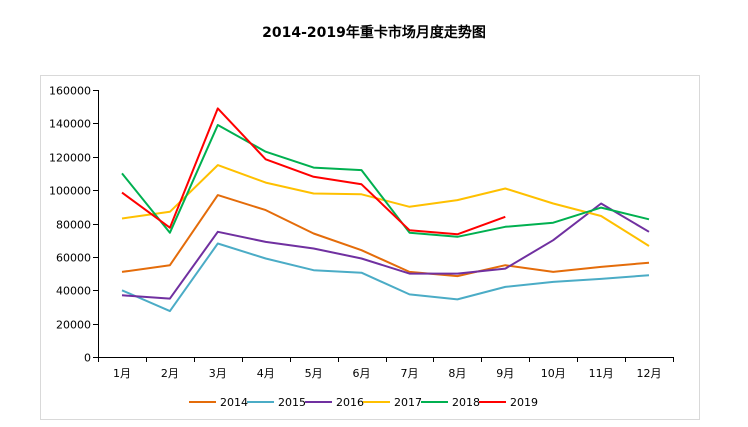 This screenshot has height=427, width=748. I want to click on x-tick-label: 1月, so click(122, 373).